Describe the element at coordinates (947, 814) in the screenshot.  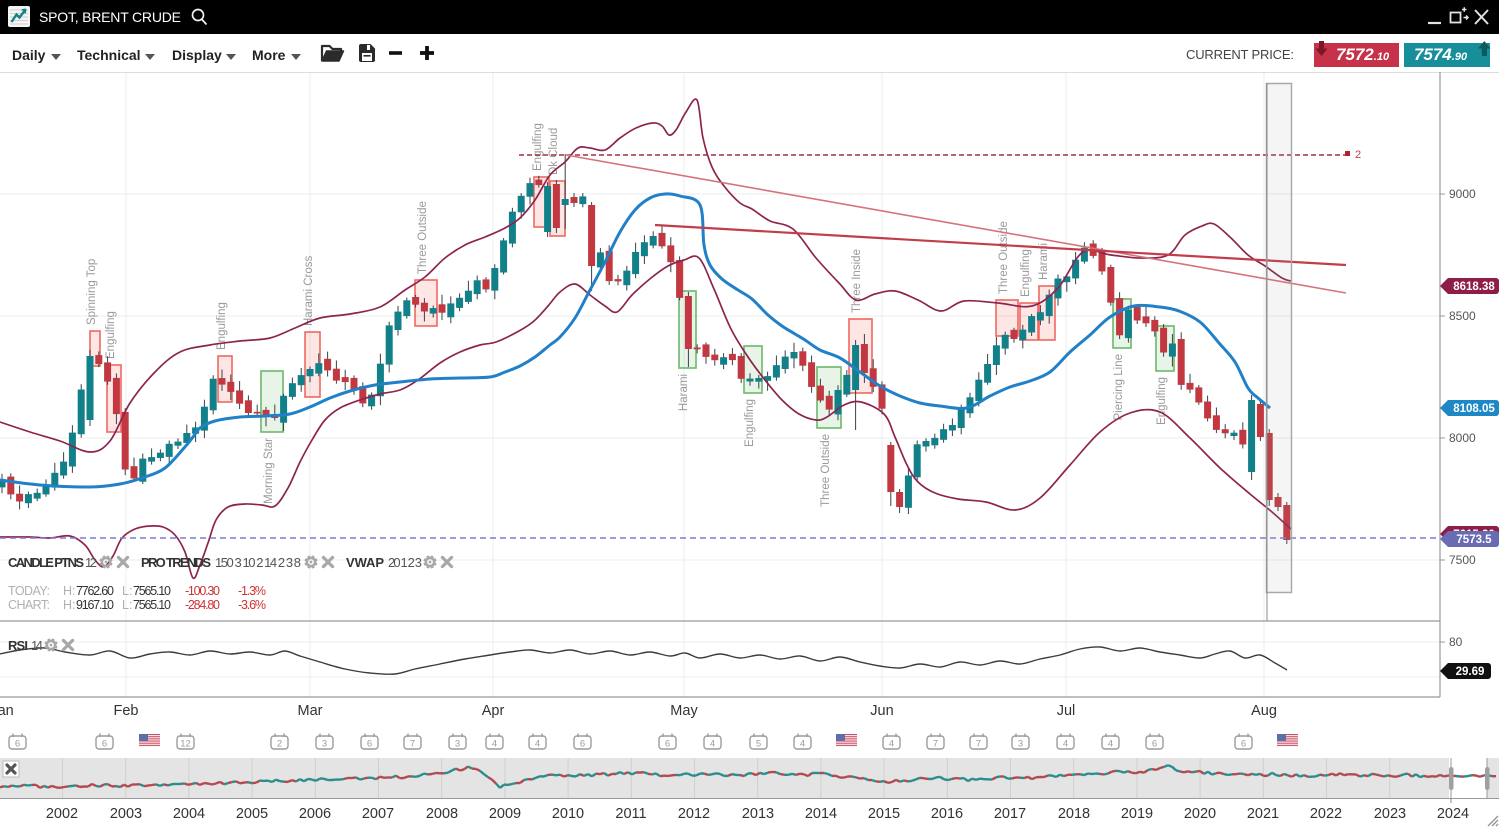
I see `svg-text: 2016` at that location.